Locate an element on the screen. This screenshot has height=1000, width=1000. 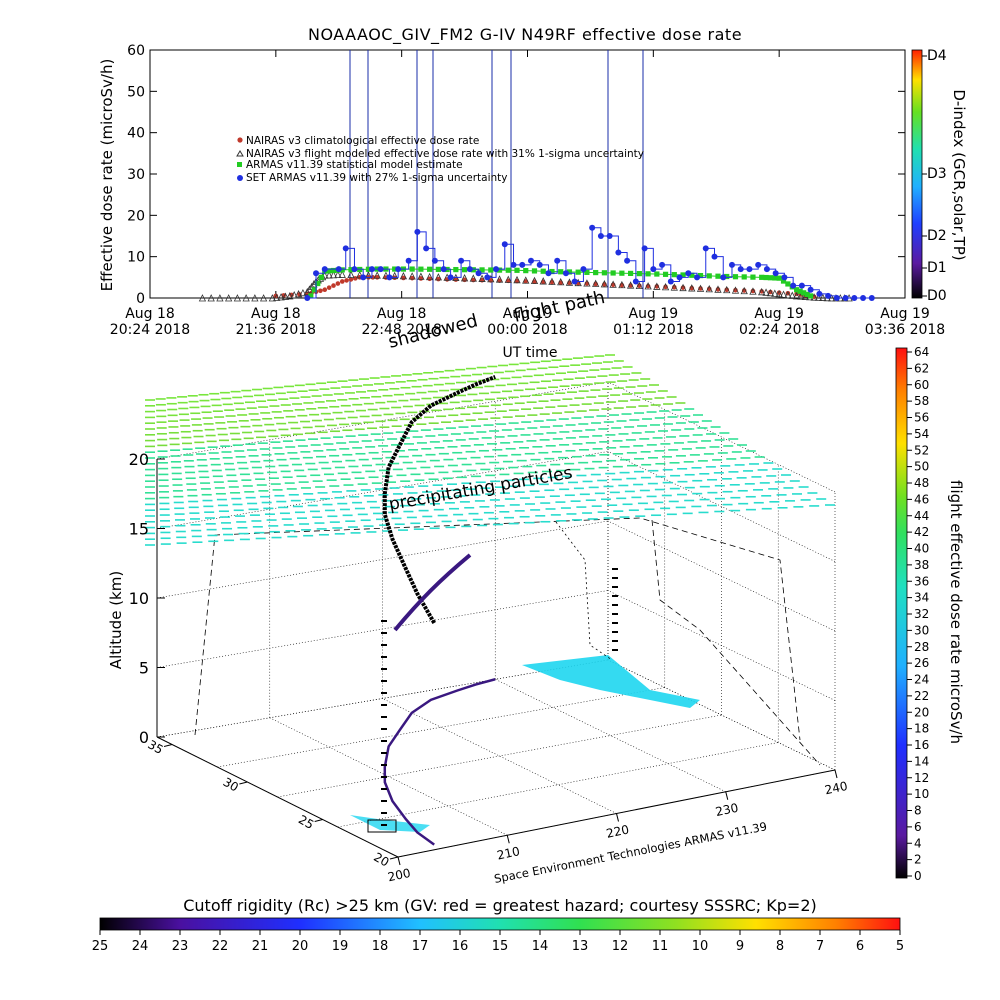
latitude-ticks: 20 25 30 35 is located at coordinates (272, 803).